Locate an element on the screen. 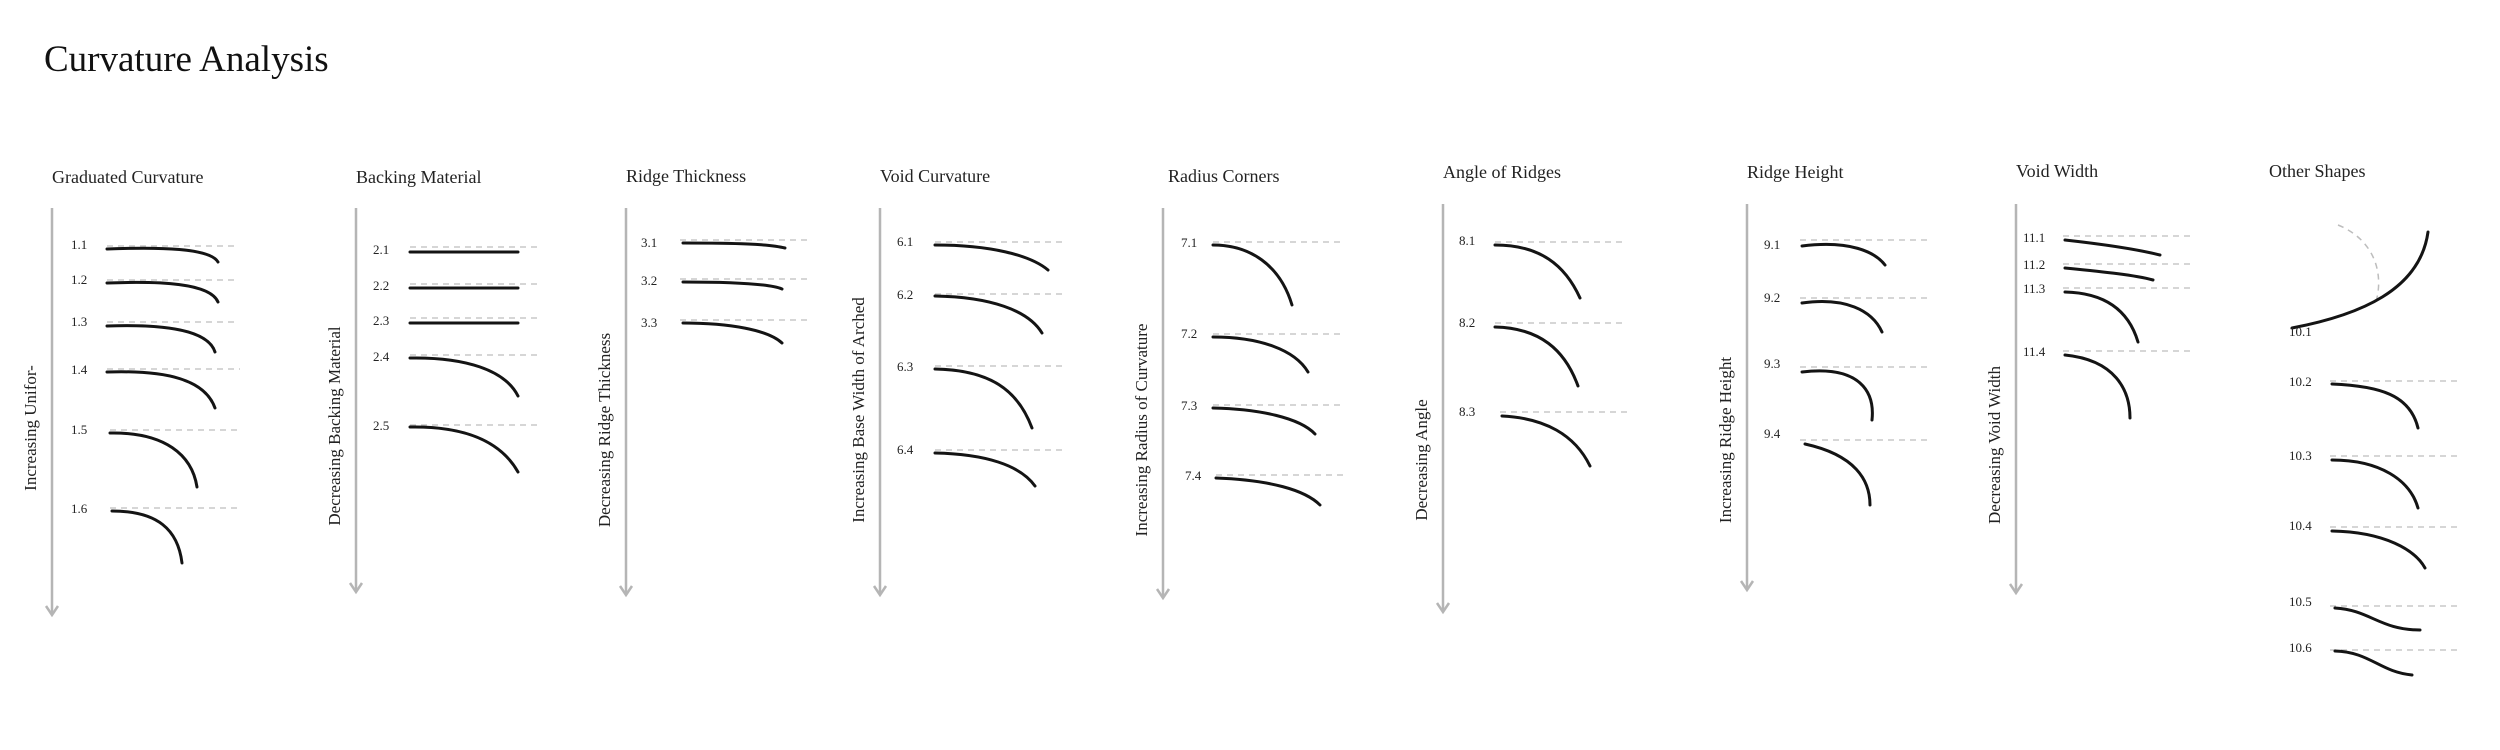 Image resolution: width=2500 pixels, height=750 pixels. item-6-4: 6.4 is located at coordinates (981, 465).